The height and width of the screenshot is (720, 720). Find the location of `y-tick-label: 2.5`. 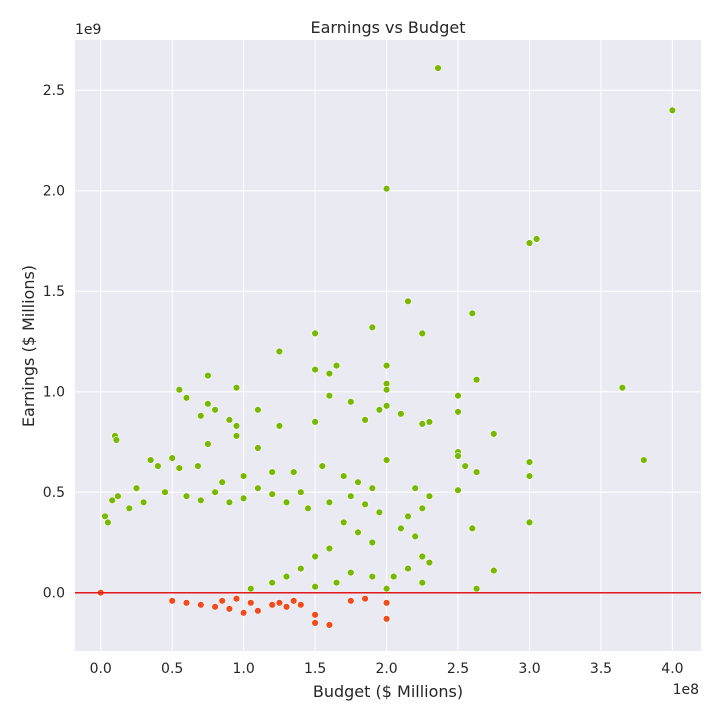

y-tick-label: 2.5 is located at coordinates (54, 91).